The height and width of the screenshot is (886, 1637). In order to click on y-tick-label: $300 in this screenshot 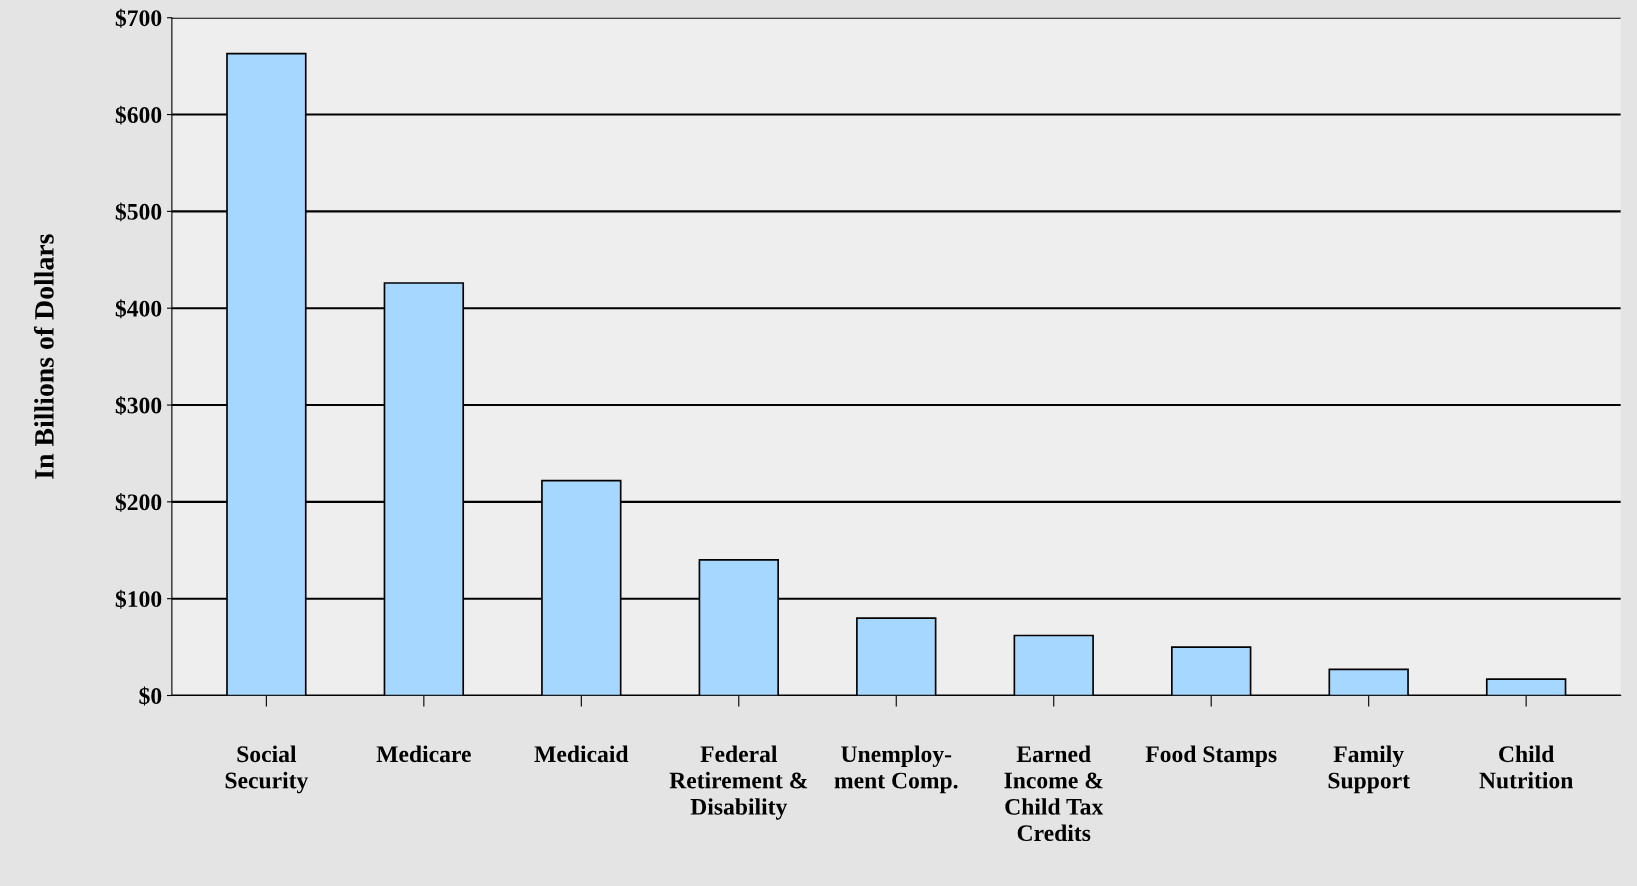, I will do `click(138, 406)`.